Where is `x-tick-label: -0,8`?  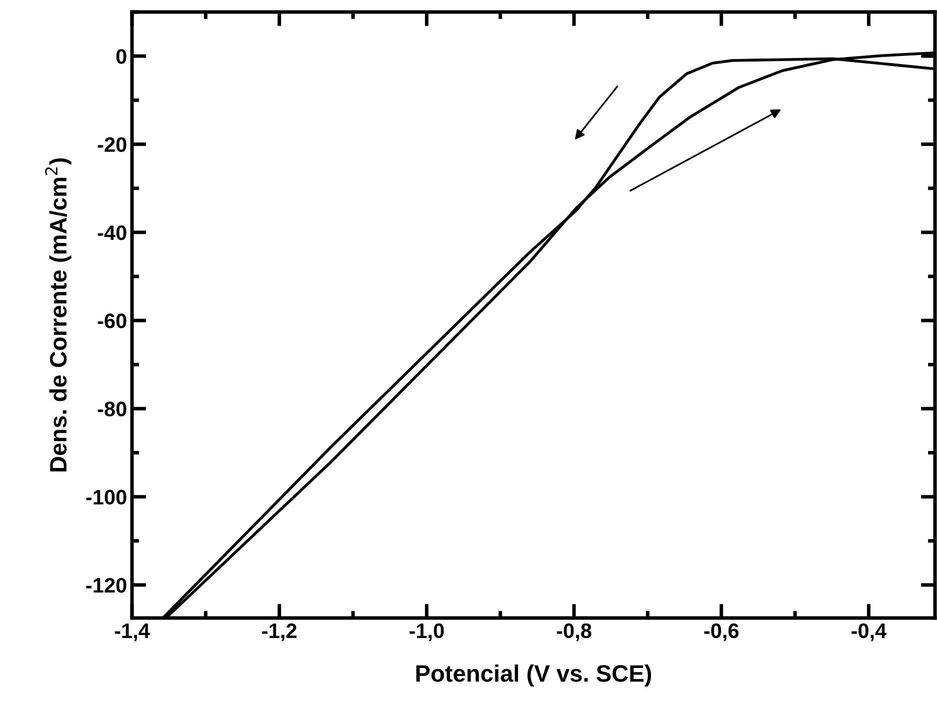
x-tick-label: -0,8 is located at coordinates (574, 632).